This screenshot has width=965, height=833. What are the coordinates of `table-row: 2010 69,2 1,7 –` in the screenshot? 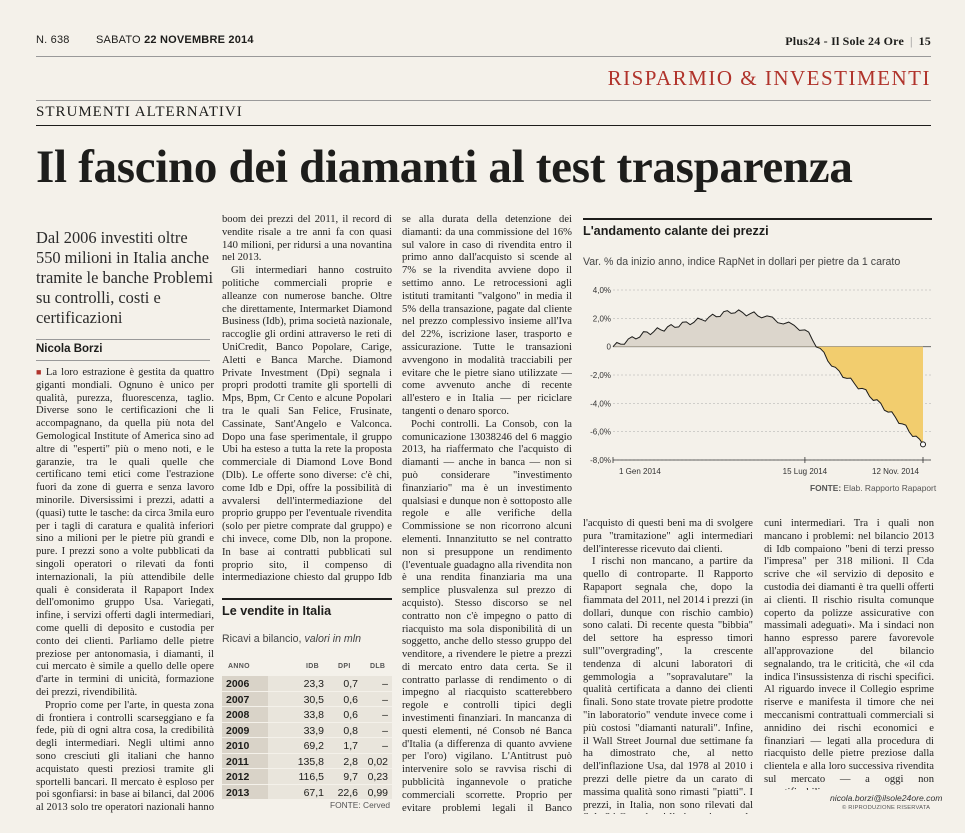 It's located at (307, 746).